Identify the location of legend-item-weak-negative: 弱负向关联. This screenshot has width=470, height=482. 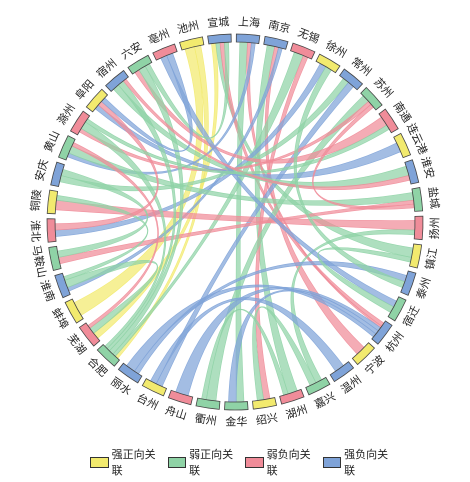
(279, 462).